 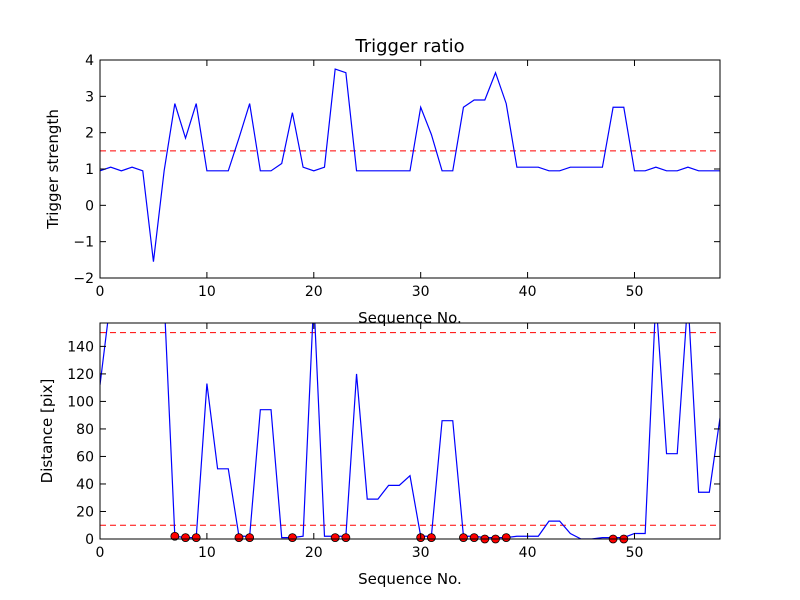 I want to click on y-tick-label: 1, so click(x=89, y=170).